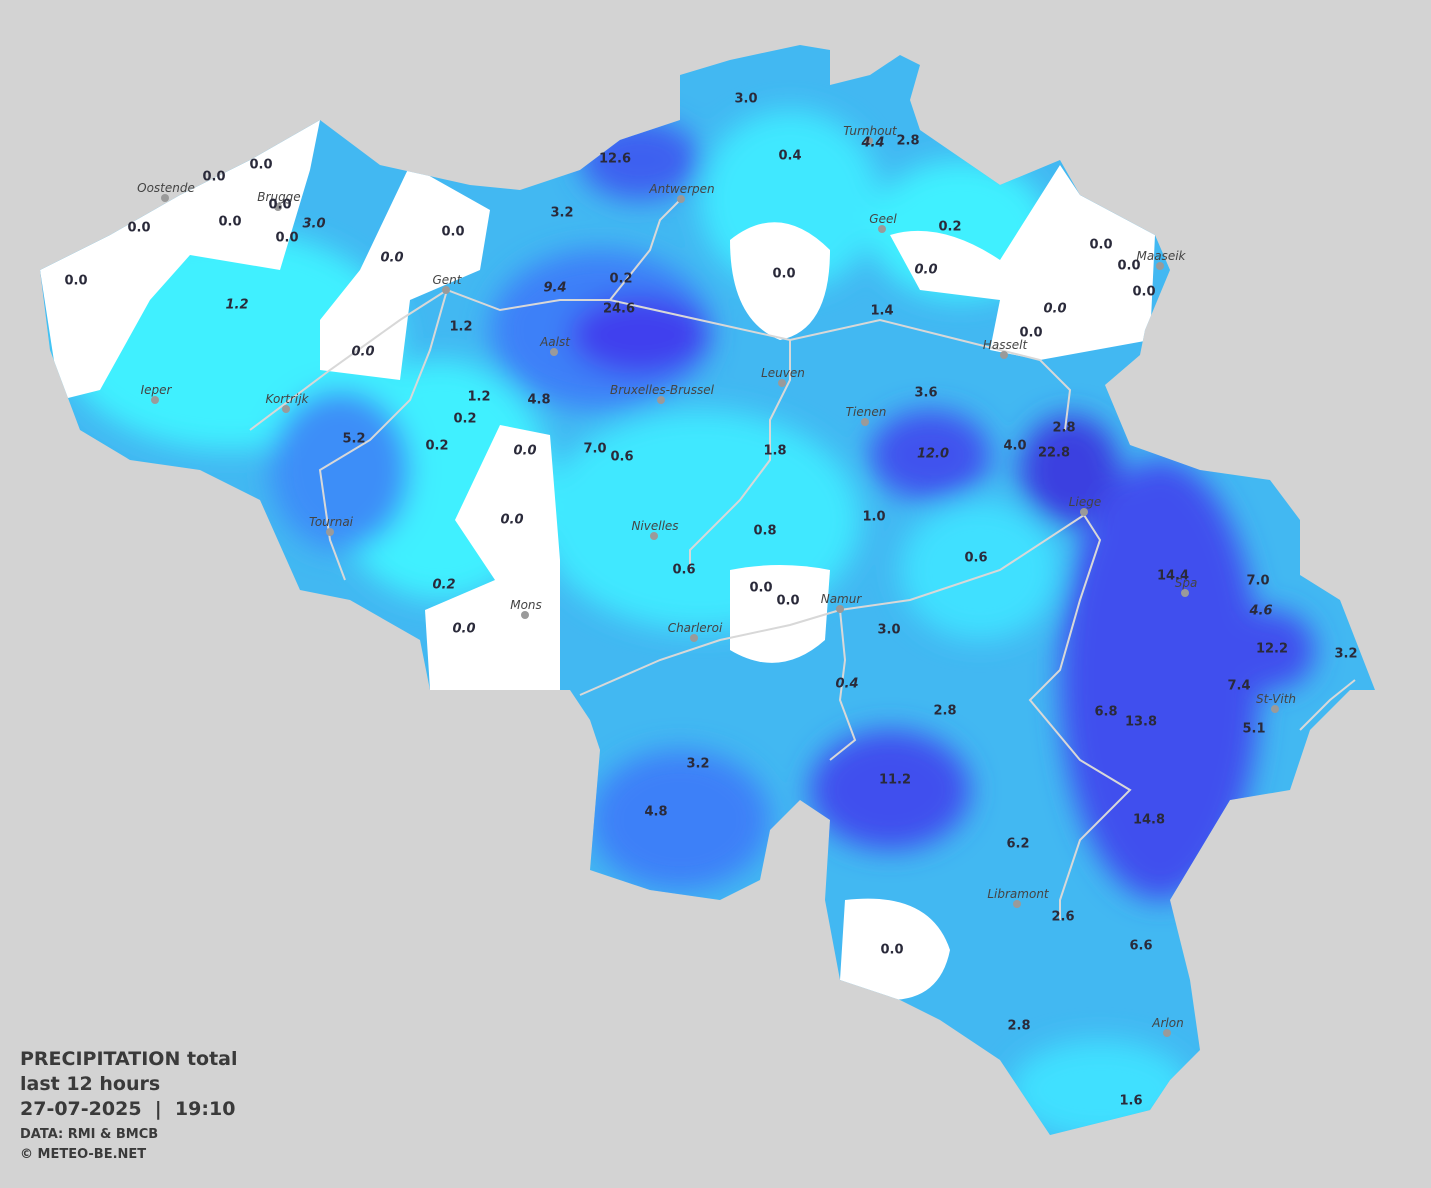  I want to click on city-label: Oostende, so click(166, 188).